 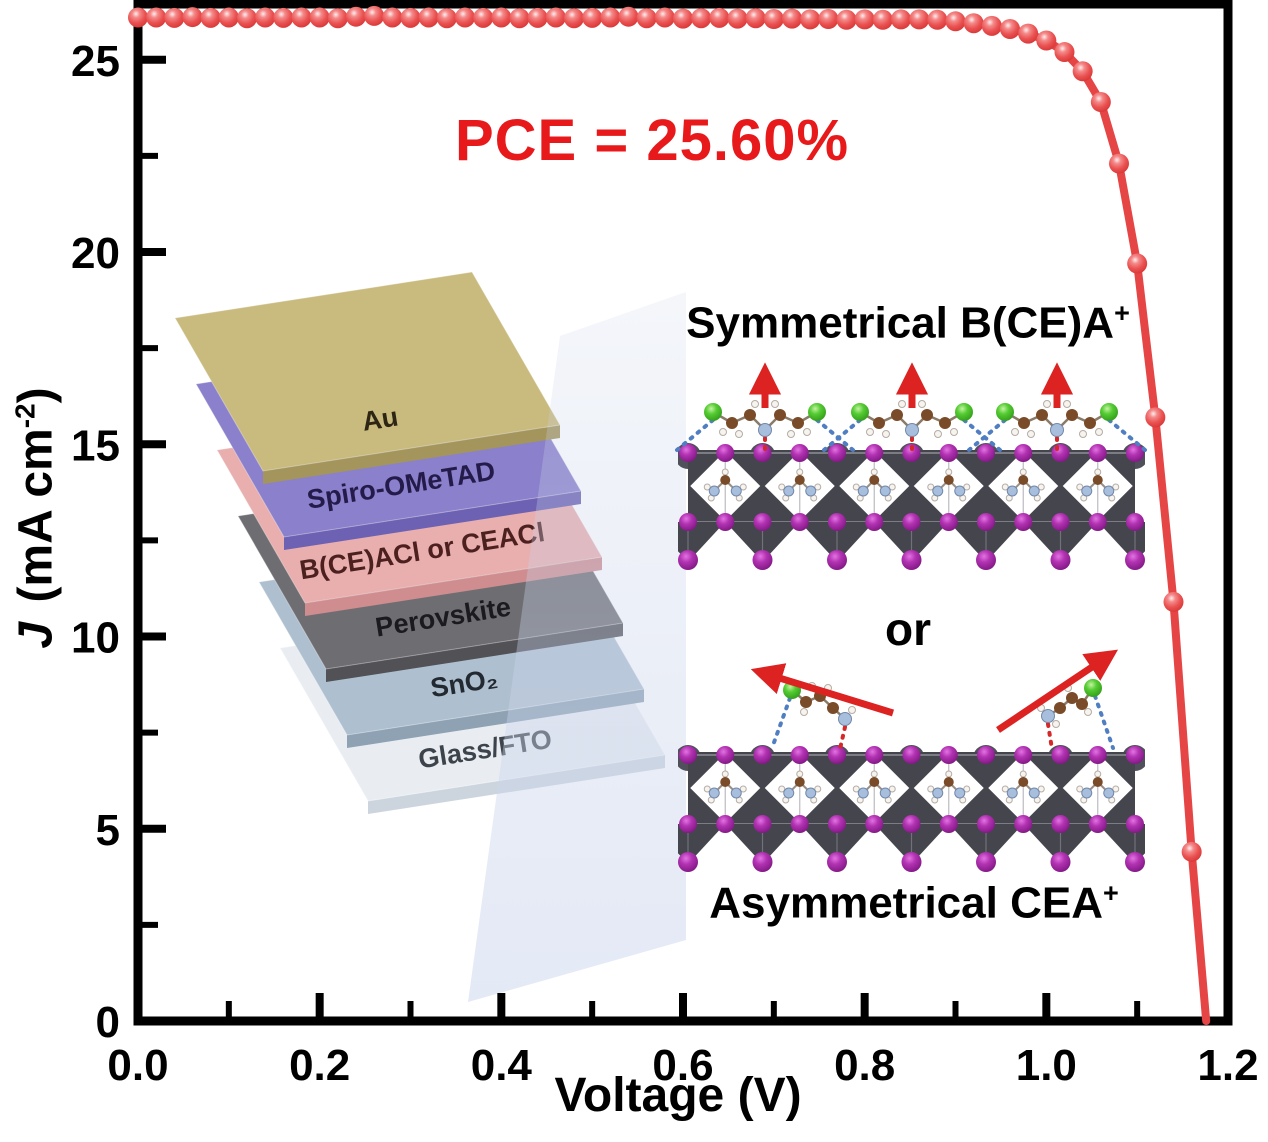 I want to click on x-tick-label: 0.6, so click(x=682, y=1065).